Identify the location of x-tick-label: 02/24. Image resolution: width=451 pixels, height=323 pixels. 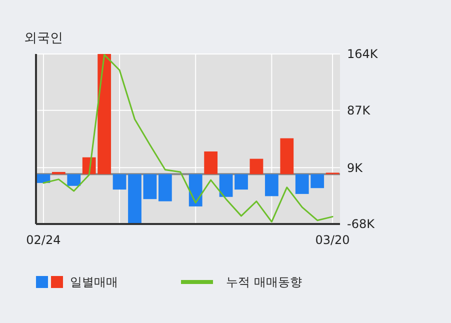
(43, 240).